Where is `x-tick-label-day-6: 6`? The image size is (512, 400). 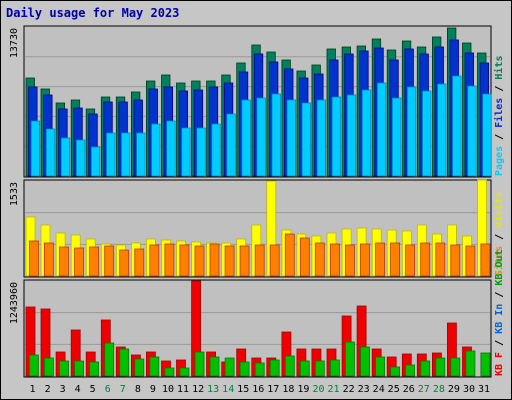
x-tick-label-day-6: 6 is located at coordinates (108, 389).